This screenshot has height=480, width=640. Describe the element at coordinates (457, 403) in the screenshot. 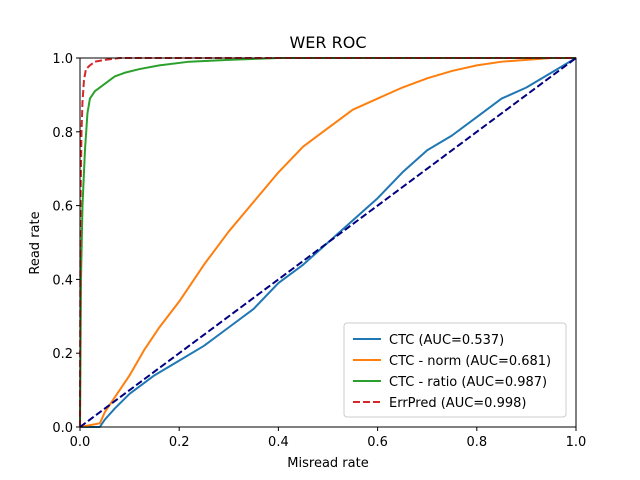

I see `legend-label: ErrPred (AUC=0.998)` at that location.